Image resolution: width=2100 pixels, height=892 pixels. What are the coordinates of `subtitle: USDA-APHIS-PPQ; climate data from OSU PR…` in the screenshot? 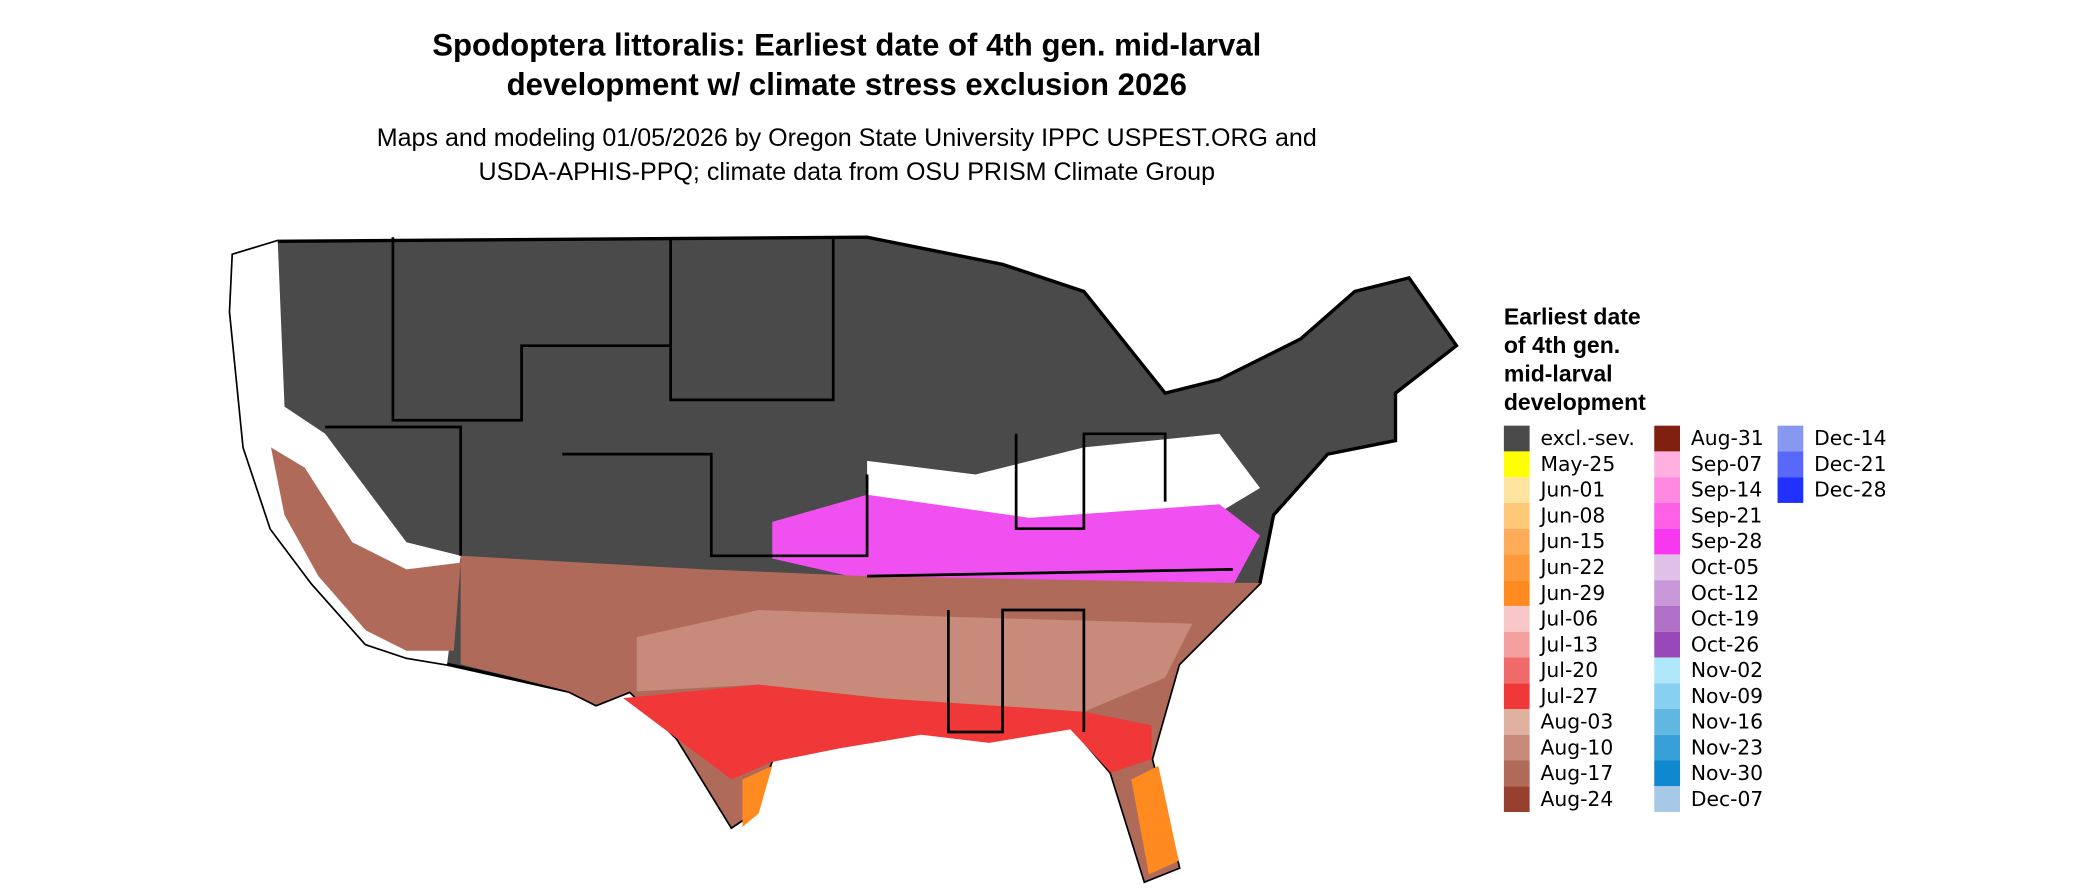 It's located at (847, 172).